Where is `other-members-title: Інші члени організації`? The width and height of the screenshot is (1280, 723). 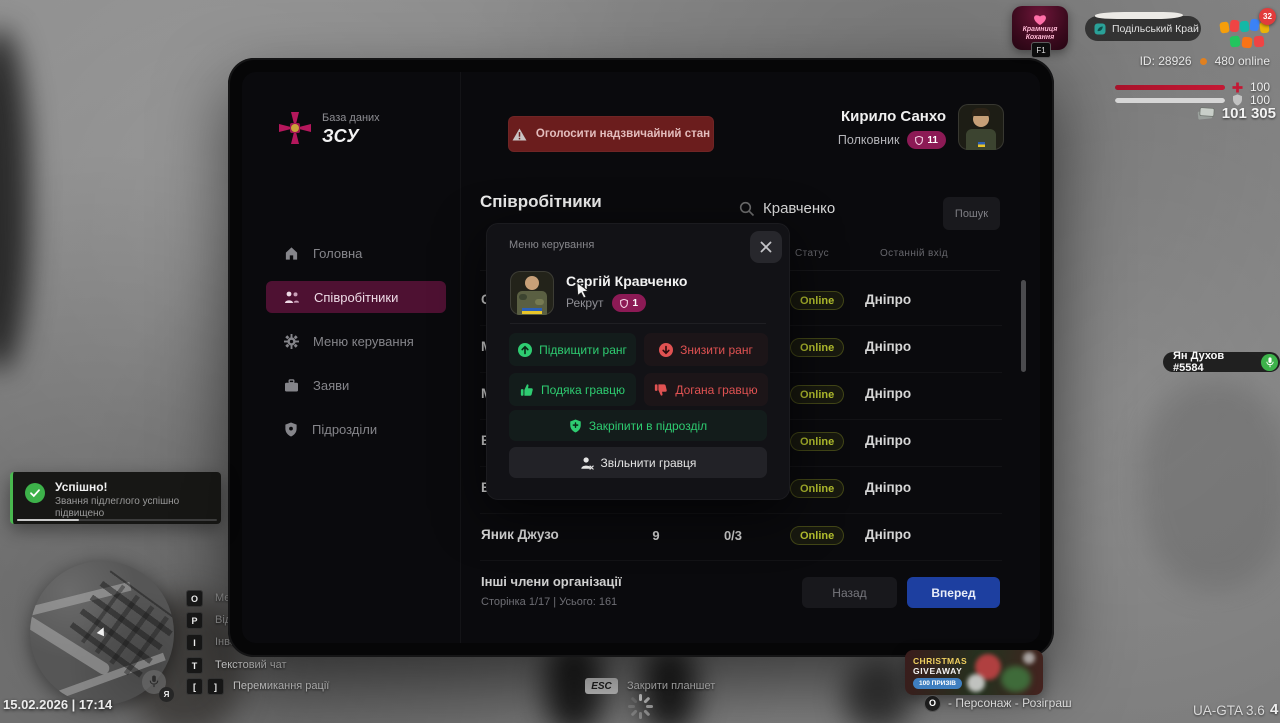 other-members-title: Інші члени організації is located at coordinates (551, 581).